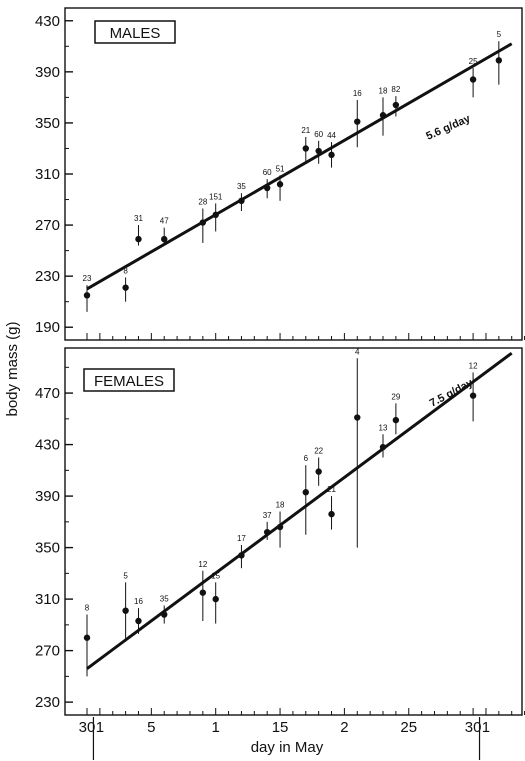 Image resolution: width=525 pixels, height=761 pixels. What do you see at coordinates (241, 538) in the screenshot?
I see `females-sample-size-label: 17` at bounding box center [241, 538].